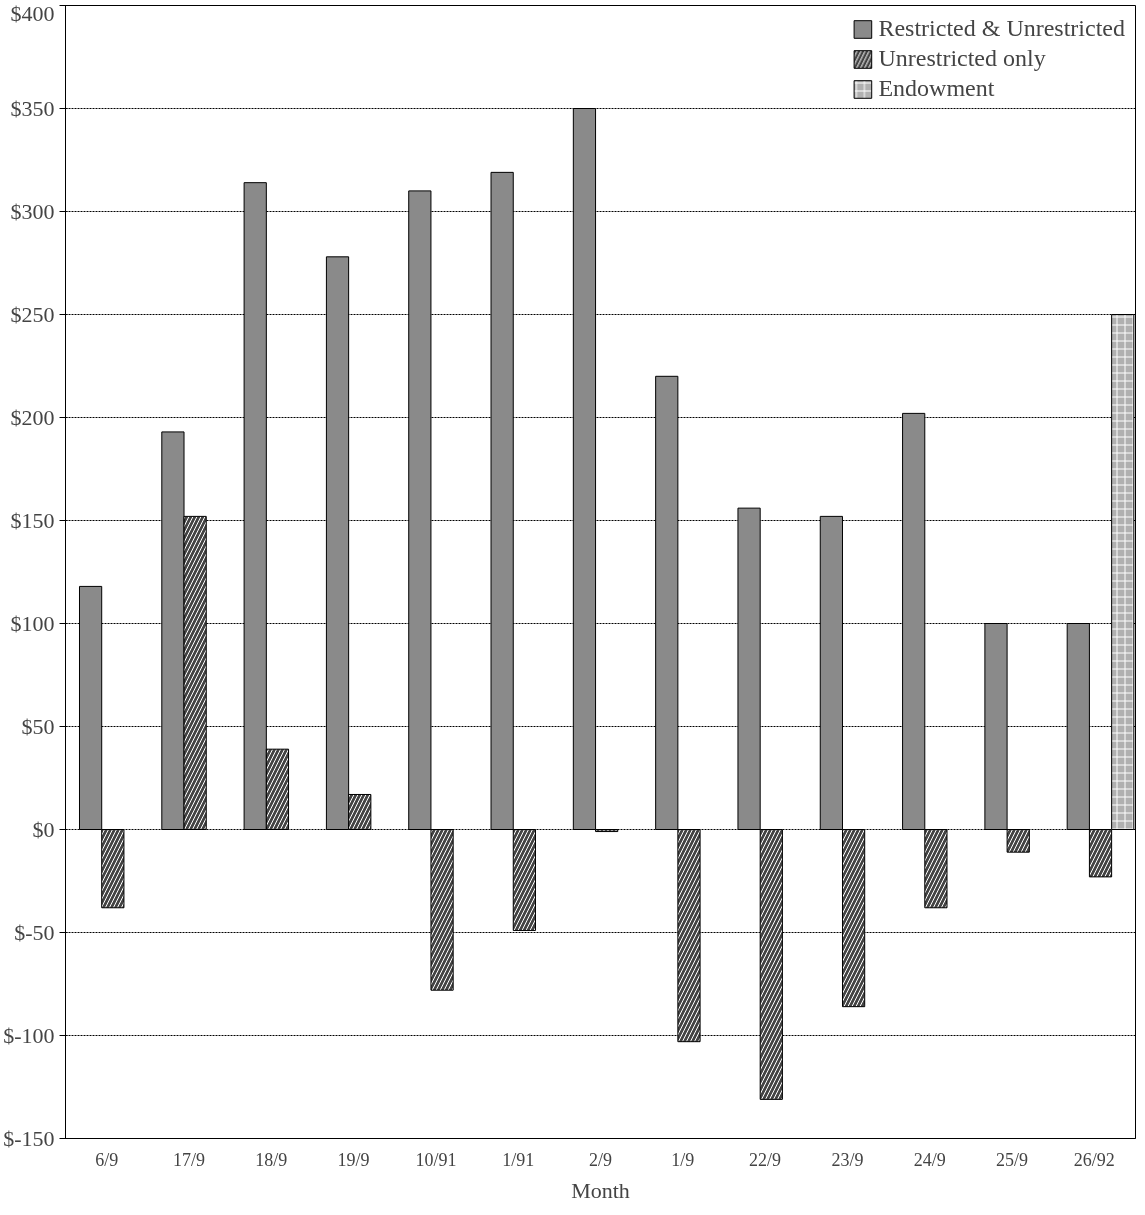 The image size is (1145, 1215). What do you see at coordinates (353, 1159) in the screenshot?
I see `x-tick-label: 19/9` at bounding box center [353, 1159].